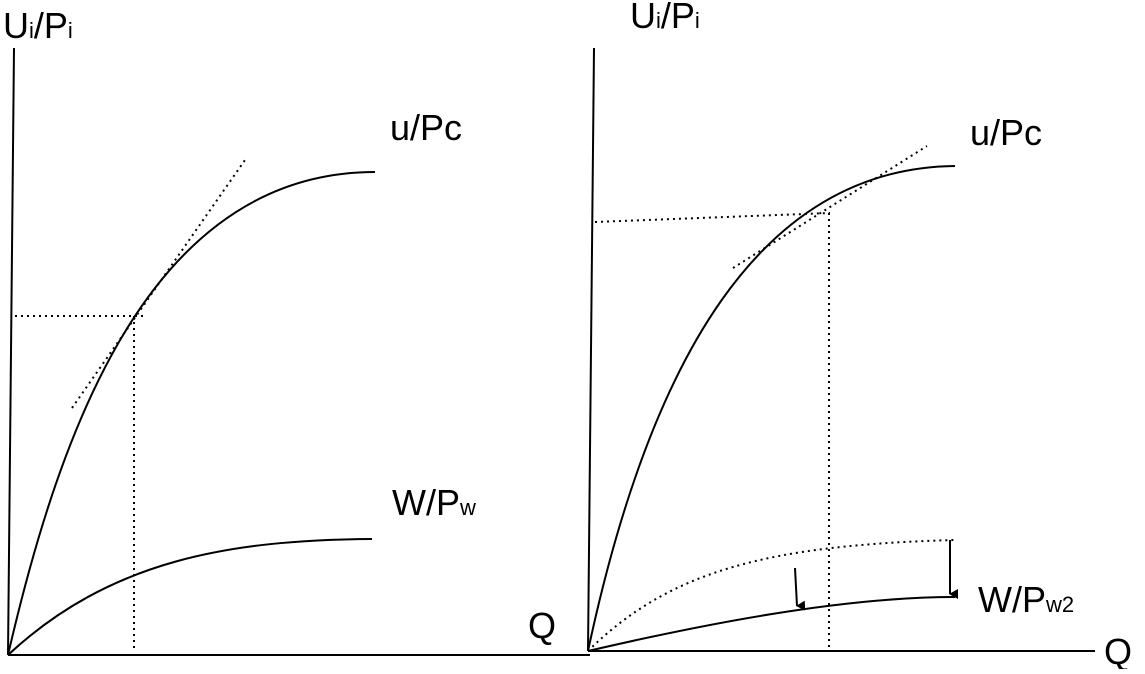  What do you see at coordinates (158, 284) in the screenshot?
I see `left-tangent-line` at bounding box center [158, 284].